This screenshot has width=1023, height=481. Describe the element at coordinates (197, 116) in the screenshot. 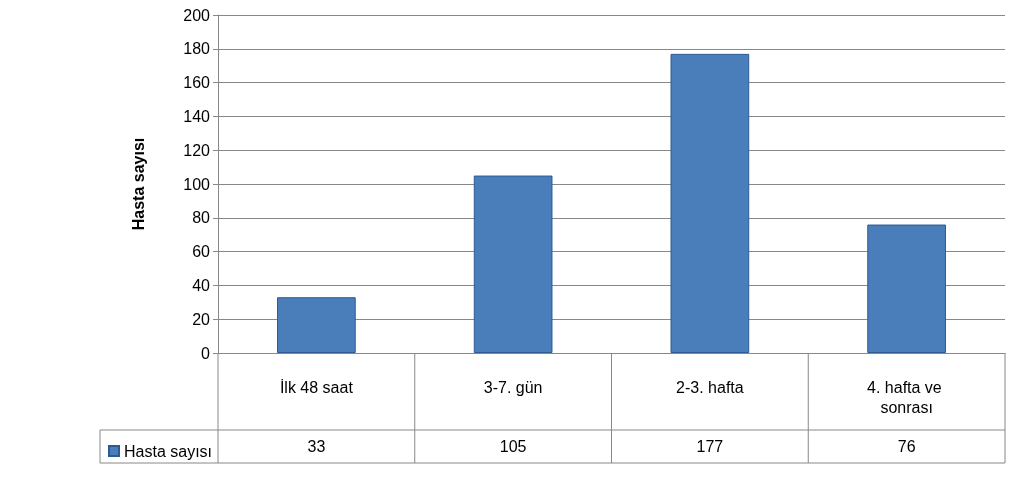

I see `y-tick-label: 140` at that location.